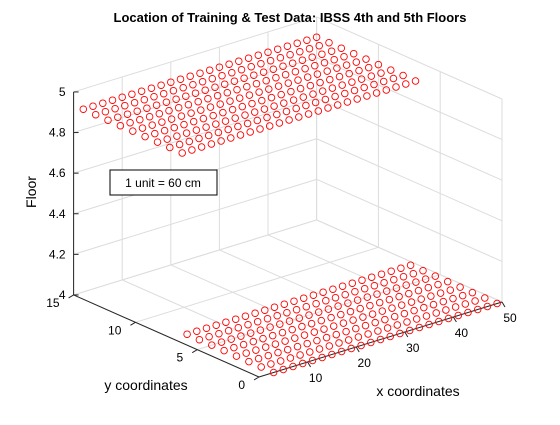  Describe the element at coordinates (503, 304) in the screenshot. I see `x-tick-mark` at that location.